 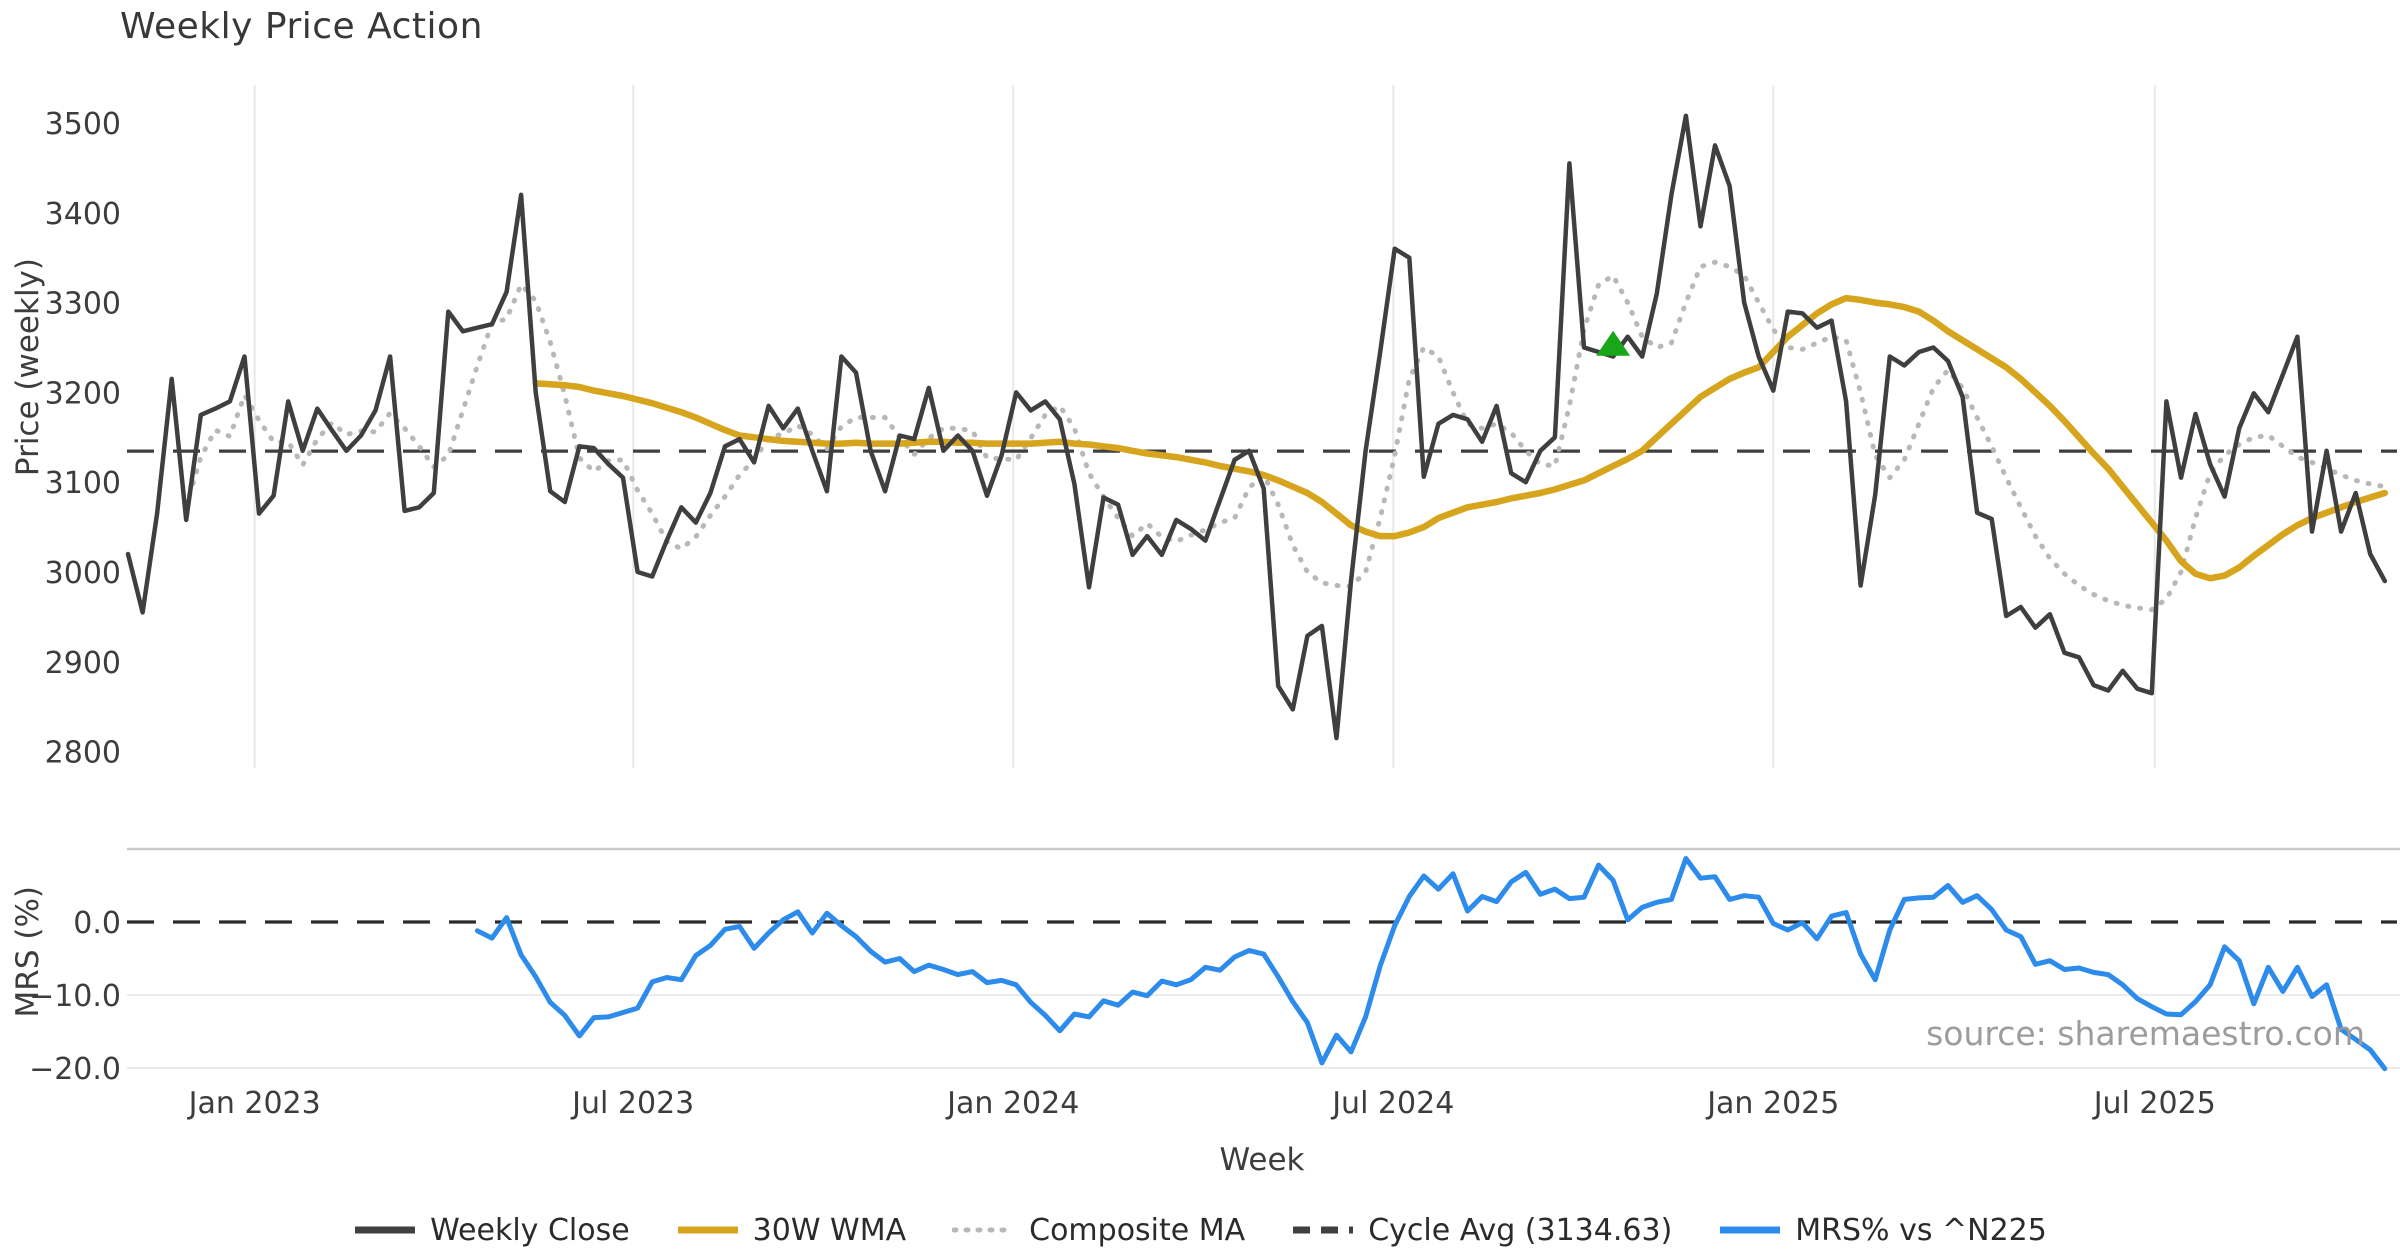 I want to click on price-tick-label: 3300, so click(x=83, y=304).